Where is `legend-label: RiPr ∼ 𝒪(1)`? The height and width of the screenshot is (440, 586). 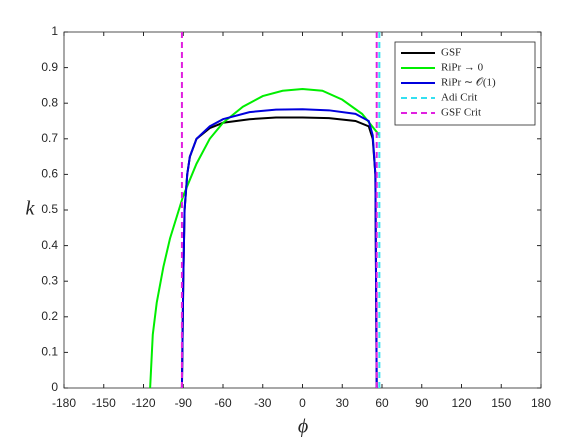 legend-label: RiPr ∼ 𝒪(1) is located at coordinates (468, 83).